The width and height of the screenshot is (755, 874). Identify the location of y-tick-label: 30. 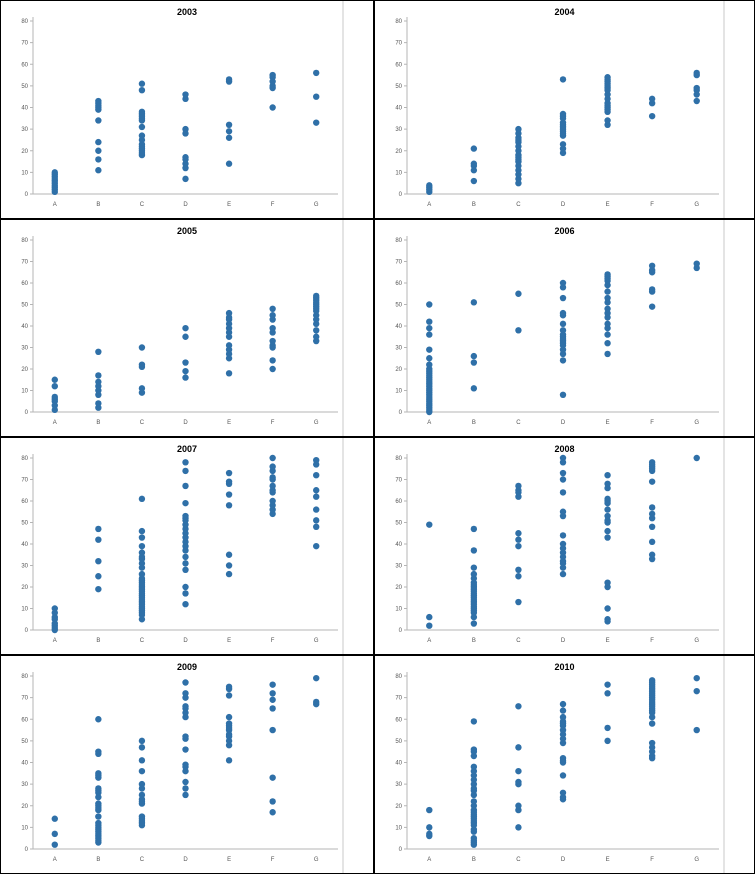
(24, 567).